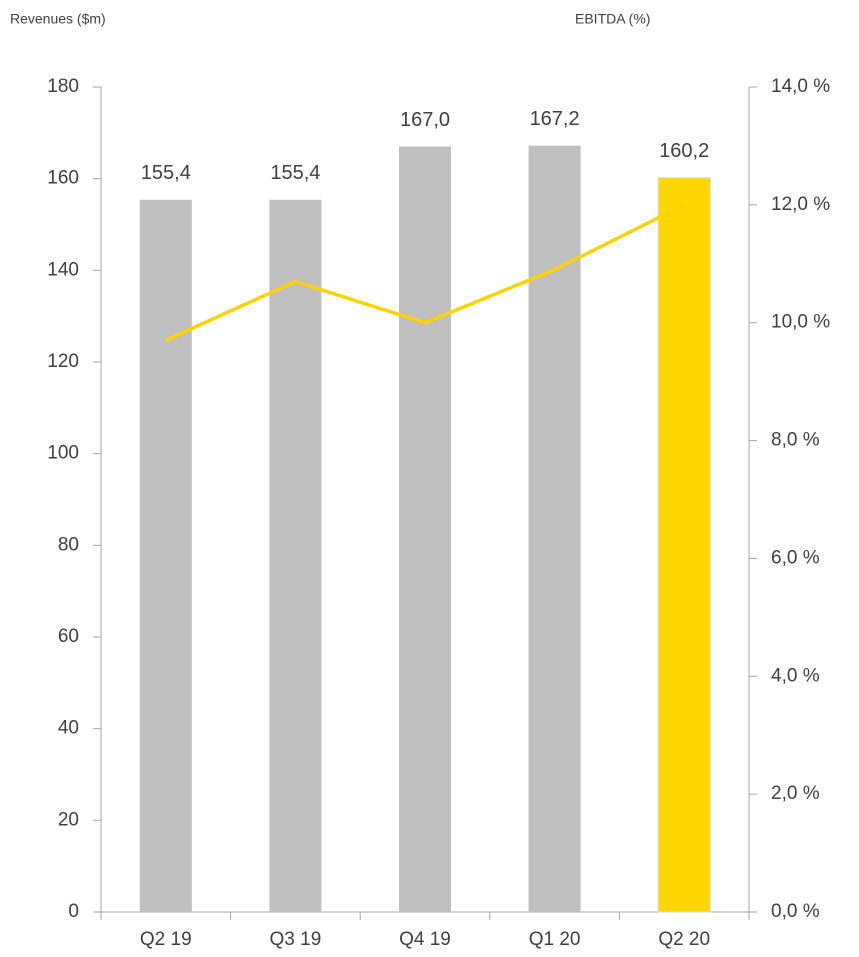 Image resolution: width=859 pixels, height=957 pixels. What do you see at coordinates (684, 939) in the screenshot?
I see `x-tick-label: Q2 20` at bounding box center [684, 939].